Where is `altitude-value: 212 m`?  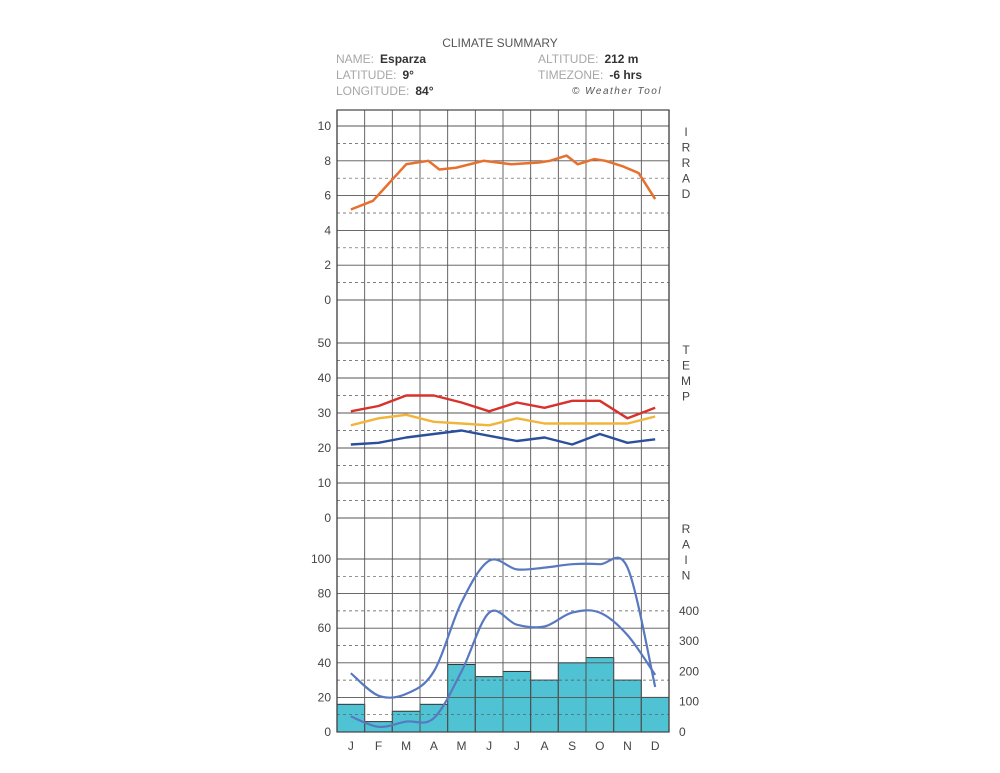
altitude-value: 212 m is located at coordinates (621, 59).